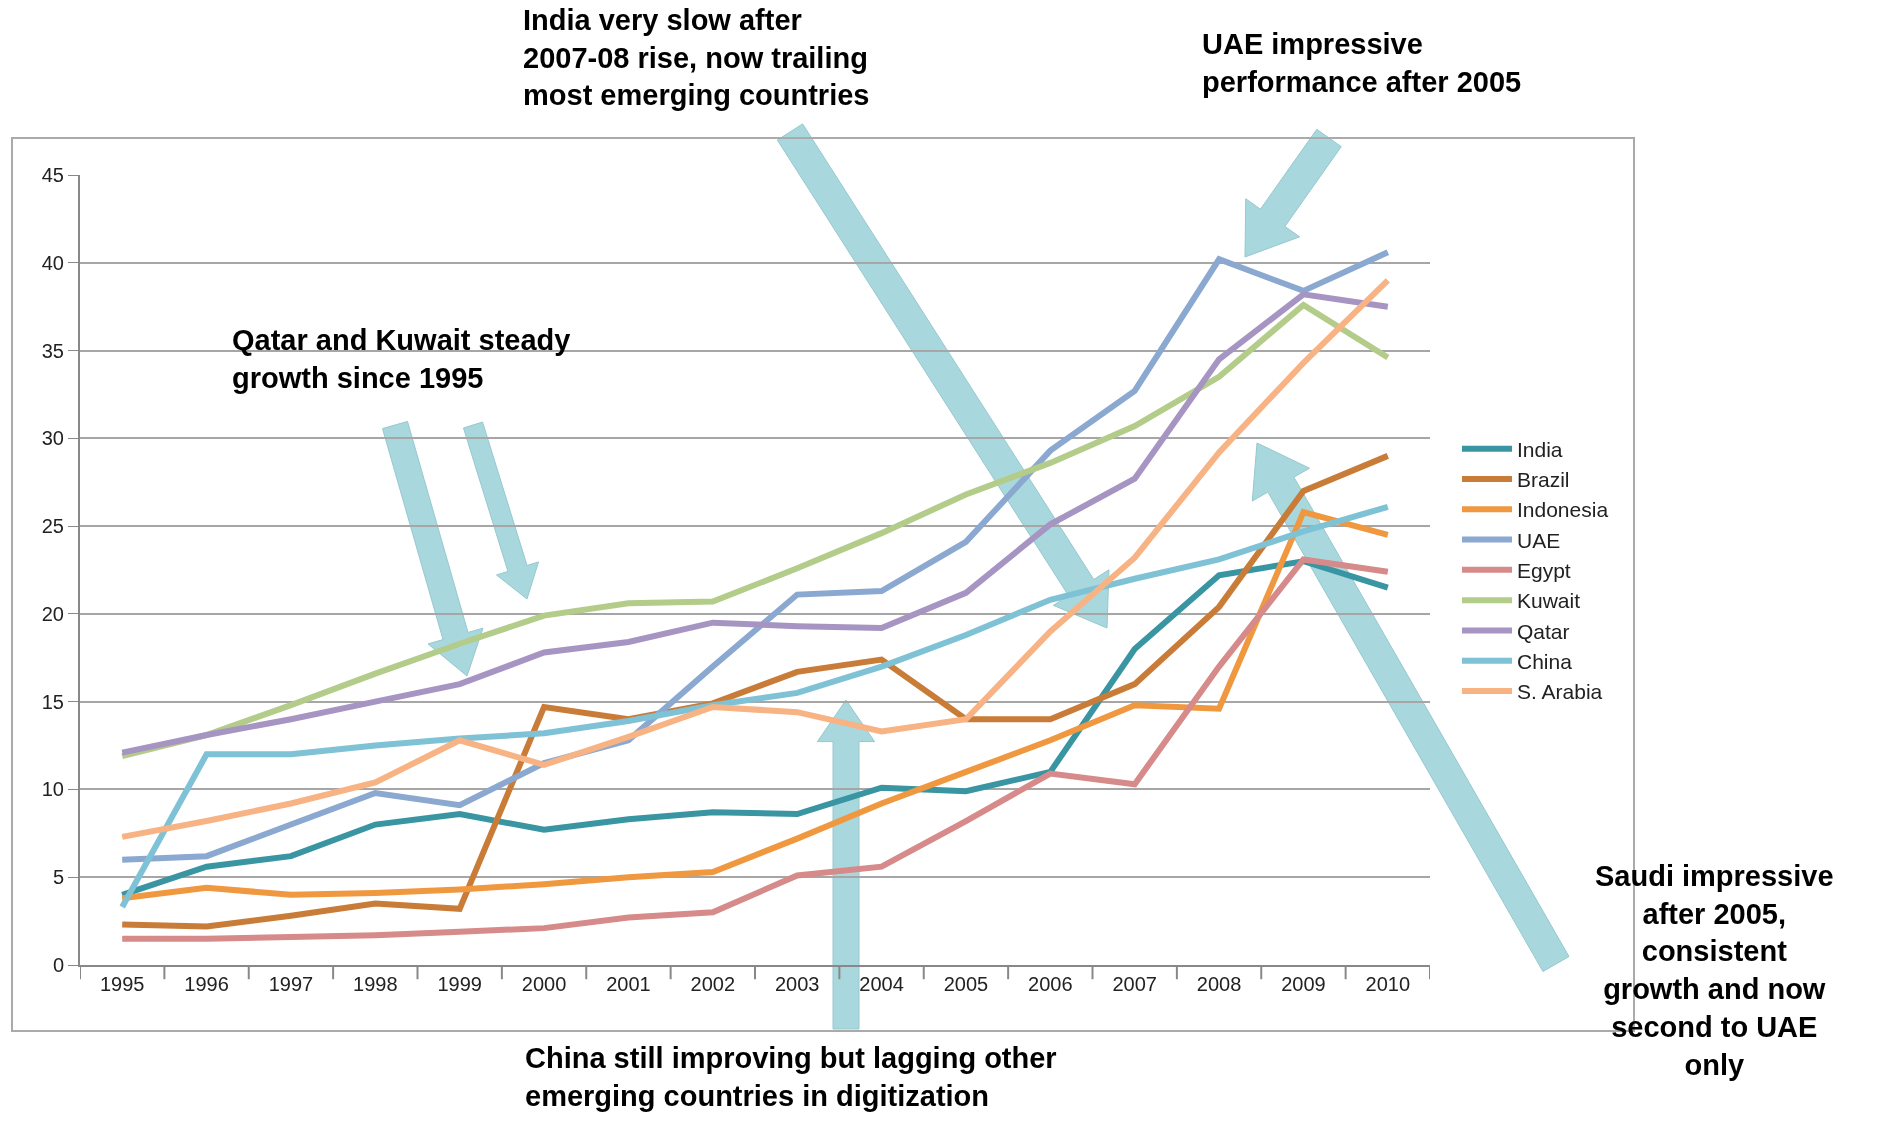  What do you see at coordinates (713, 984) in the screenshot?
I see `x-tick-label: 2002` at bounding box center [713, 984].